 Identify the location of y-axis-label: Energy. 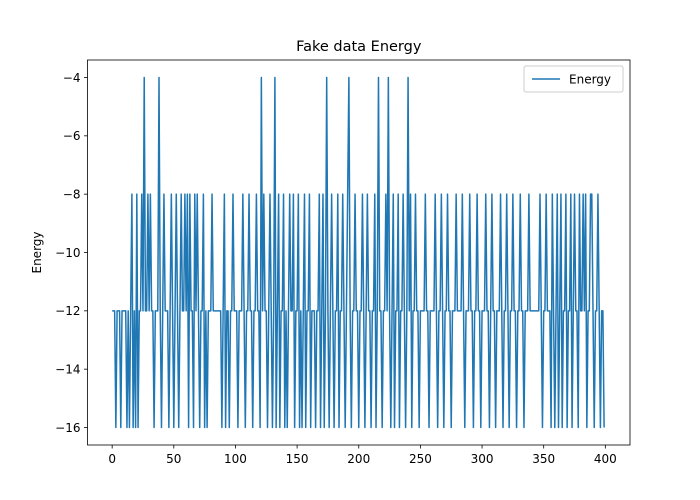
(37, 252).